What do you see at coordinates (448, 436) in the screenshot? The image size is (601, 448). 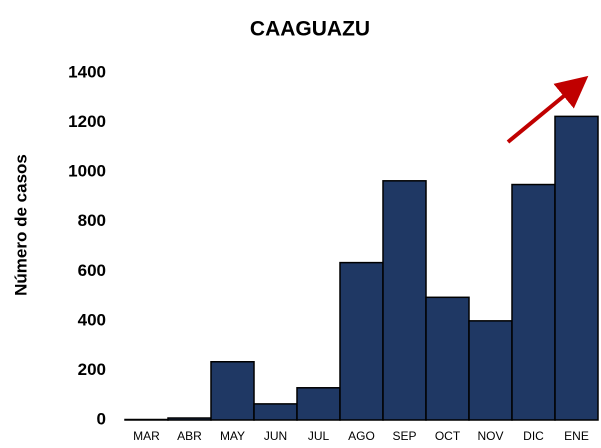 I see `x-tick-label: OCT` at bounding box center [448, 436].